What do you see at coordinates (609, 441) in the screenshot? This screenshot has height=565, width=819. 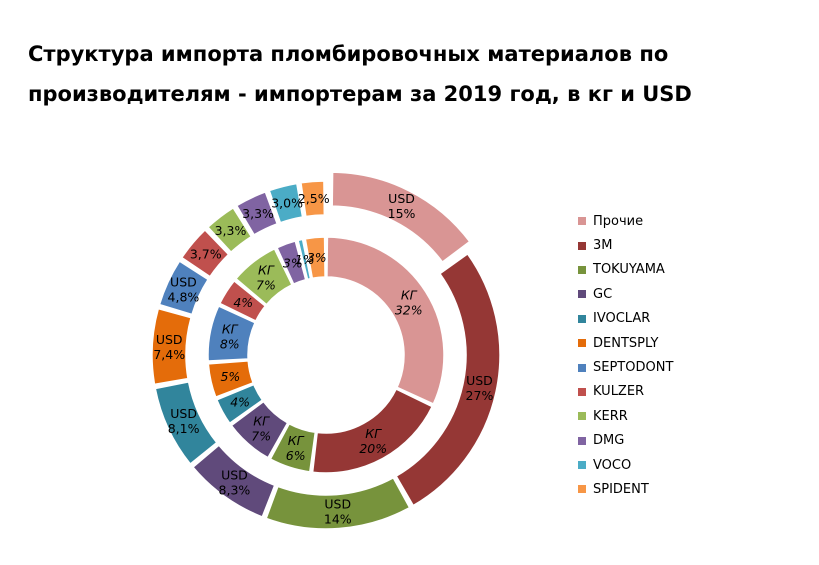 I see `legend-label: DMG` at bounding box center [609, 441].